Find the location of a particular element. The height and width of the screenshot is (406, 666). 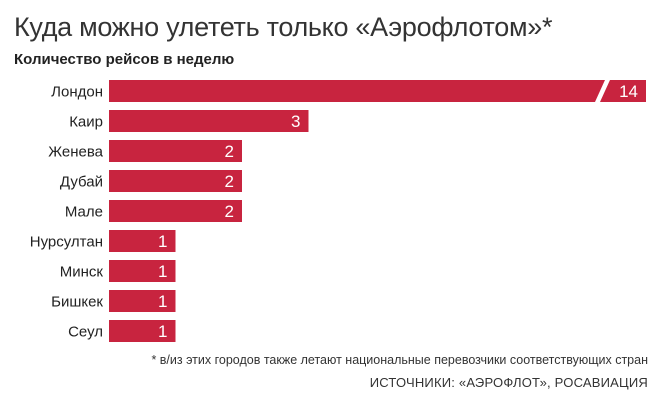

value-label: 14 is located at coordinates (628, 91).